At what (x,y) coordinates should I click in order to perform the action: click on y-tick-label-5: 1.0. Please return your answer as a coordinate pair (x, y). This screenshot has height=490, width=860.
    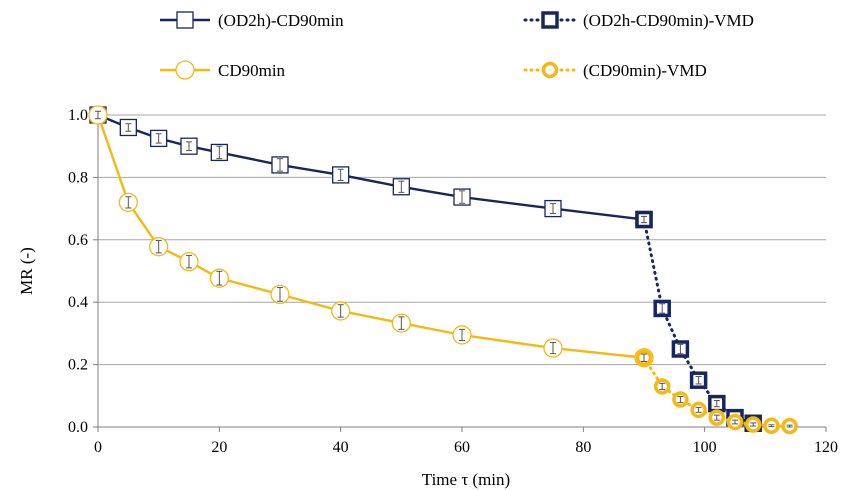
    Looking at the image, I should click on (78, 115).